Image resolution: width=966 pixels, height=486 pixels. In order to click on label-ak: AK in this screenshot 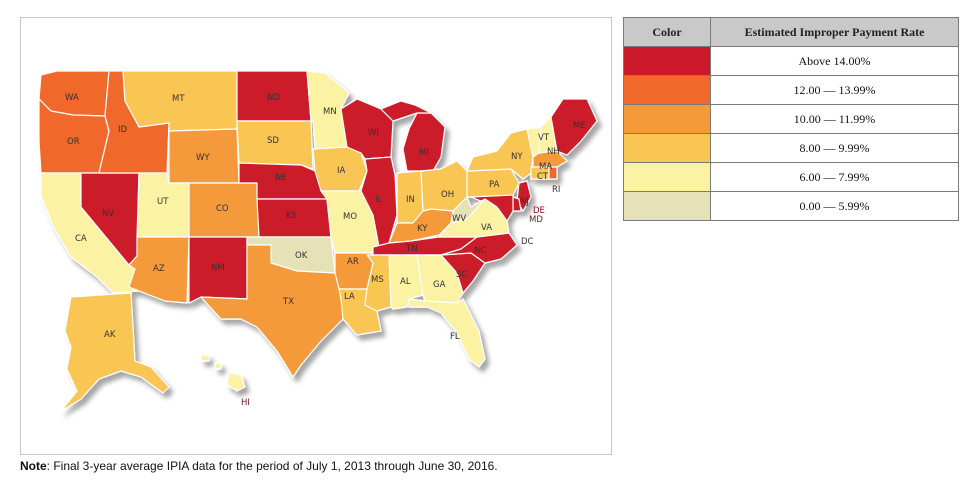, I will do `click(110, 335)`.